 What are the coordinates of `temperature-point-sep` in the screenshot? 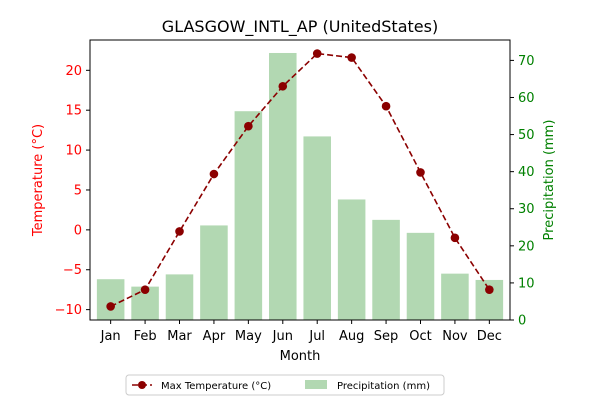 It's located at (386, 106).